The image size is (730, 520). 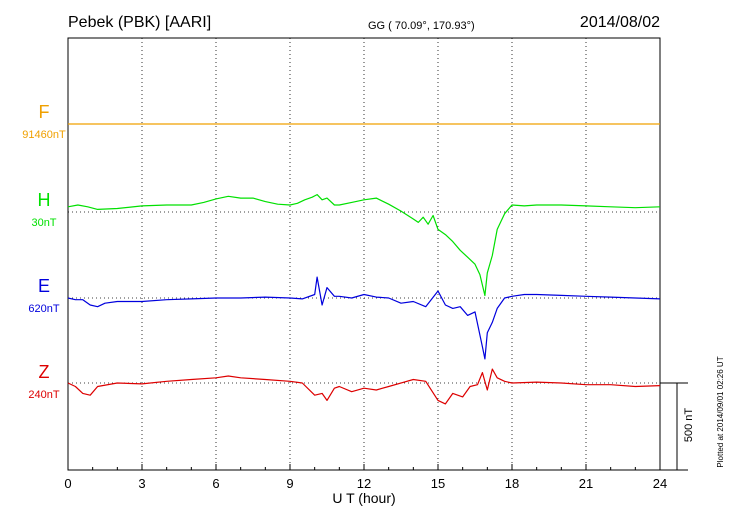 What do you see at coordinates (44, 112) in the screenshot?
I see `series-f-label: F` at bounding box center [44, 112].